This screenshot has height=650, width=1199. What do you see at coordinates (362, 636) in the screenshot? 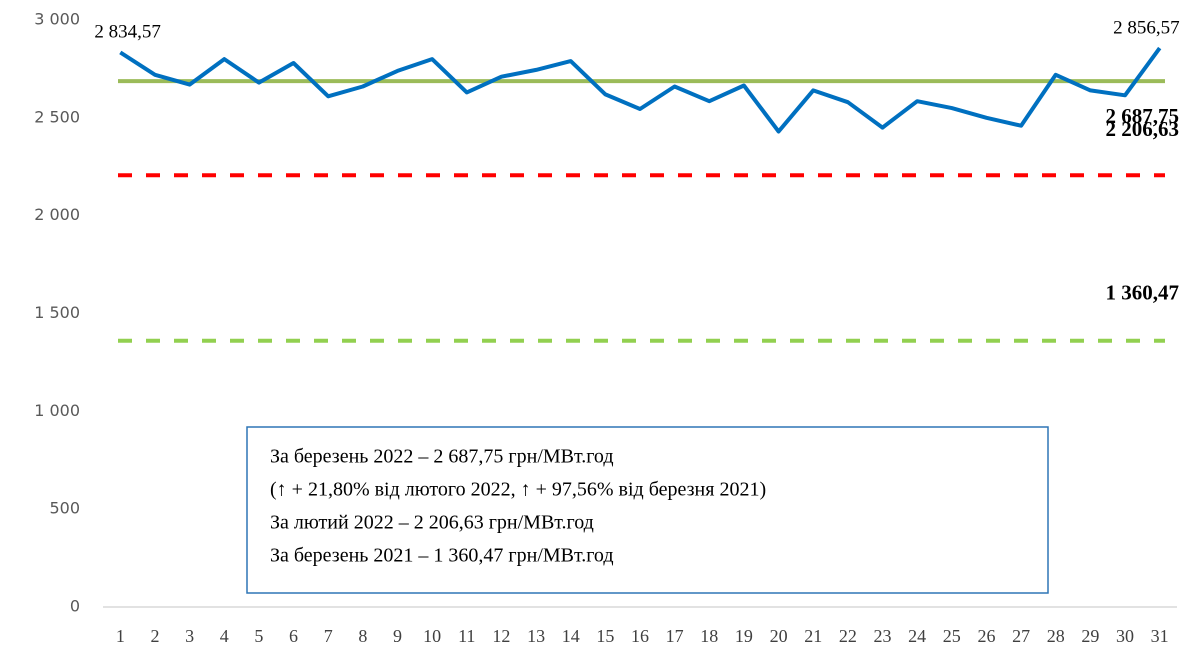
I see `x-tick-label: 8` at bounding box center [362, 636].